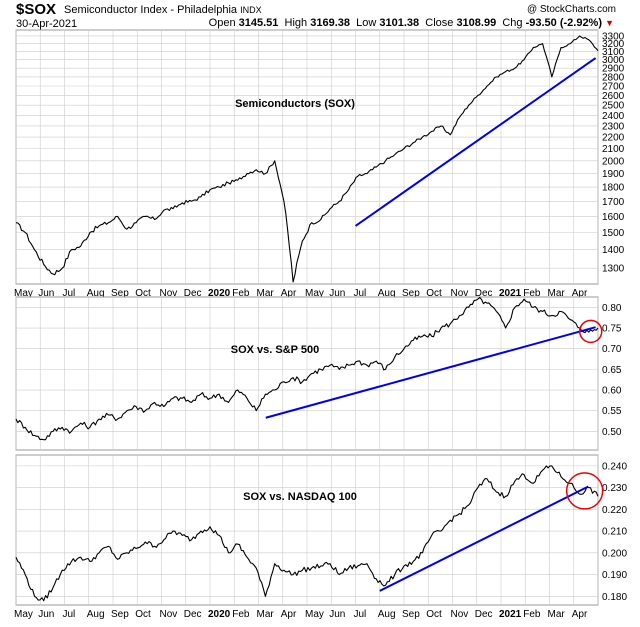  Describe the element at coordinates (571, 9) in the screenshot. I see `brand-label: @ StockCharts.com` at that location.